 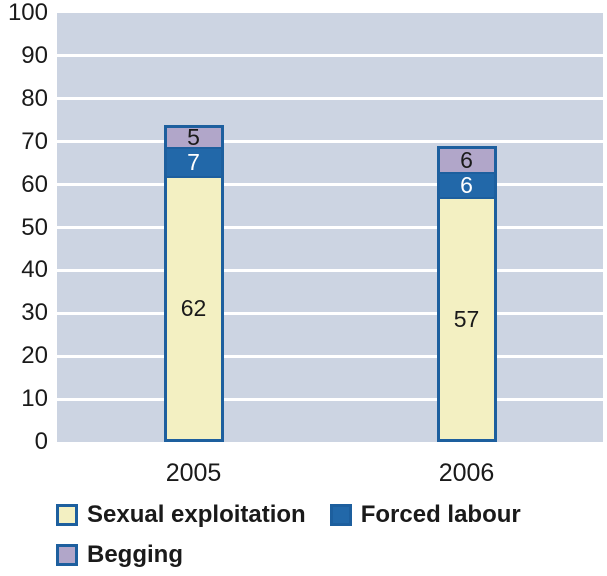 I want to click on y-tick-label-80: 80, so click(x=34, y=98).